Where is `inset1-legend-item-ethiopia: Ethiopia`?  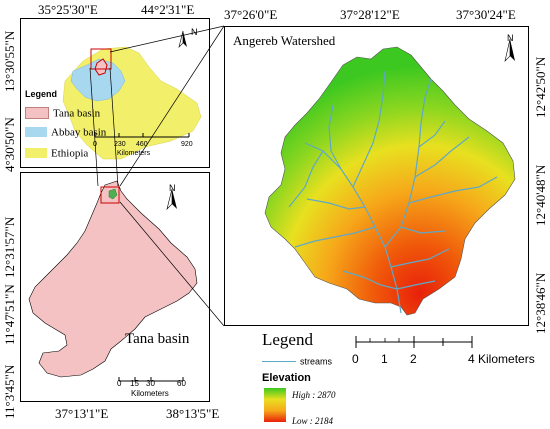
inset1-legend-item-ethiopia: Ethiopia is located at coordinates (56, 151).